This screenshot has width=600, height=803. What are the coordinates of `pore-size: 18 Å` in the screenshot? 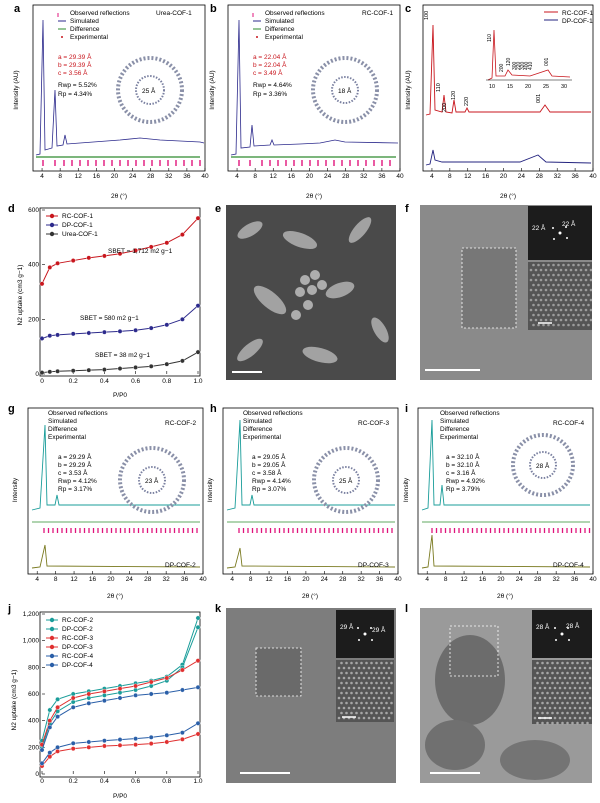 It's located at (345, 90).